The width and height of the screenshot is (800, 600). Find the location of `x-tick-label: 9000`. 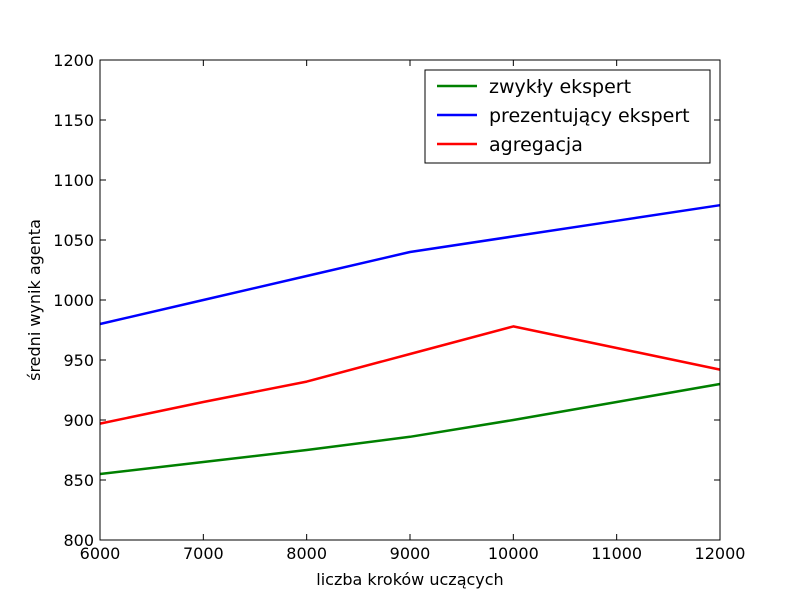

x-tick-label: 9000 is located at coordinates (410, 553).